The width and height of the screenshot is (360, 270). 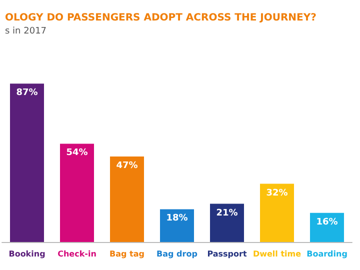 What do you see at coordinates (27, 93) in the screenshot?
I see `data-label: 87%` at bounding box center [27, 93].